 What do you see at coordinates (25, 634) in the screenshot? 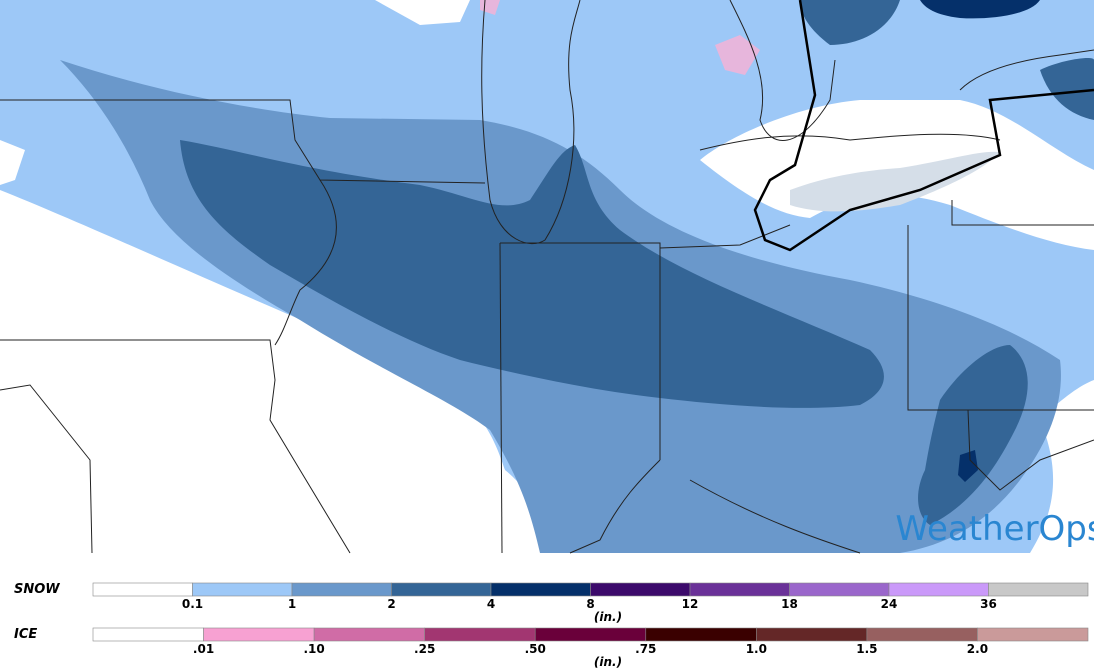
I see `legend-title: ICE` at bounding box center [25, 634].